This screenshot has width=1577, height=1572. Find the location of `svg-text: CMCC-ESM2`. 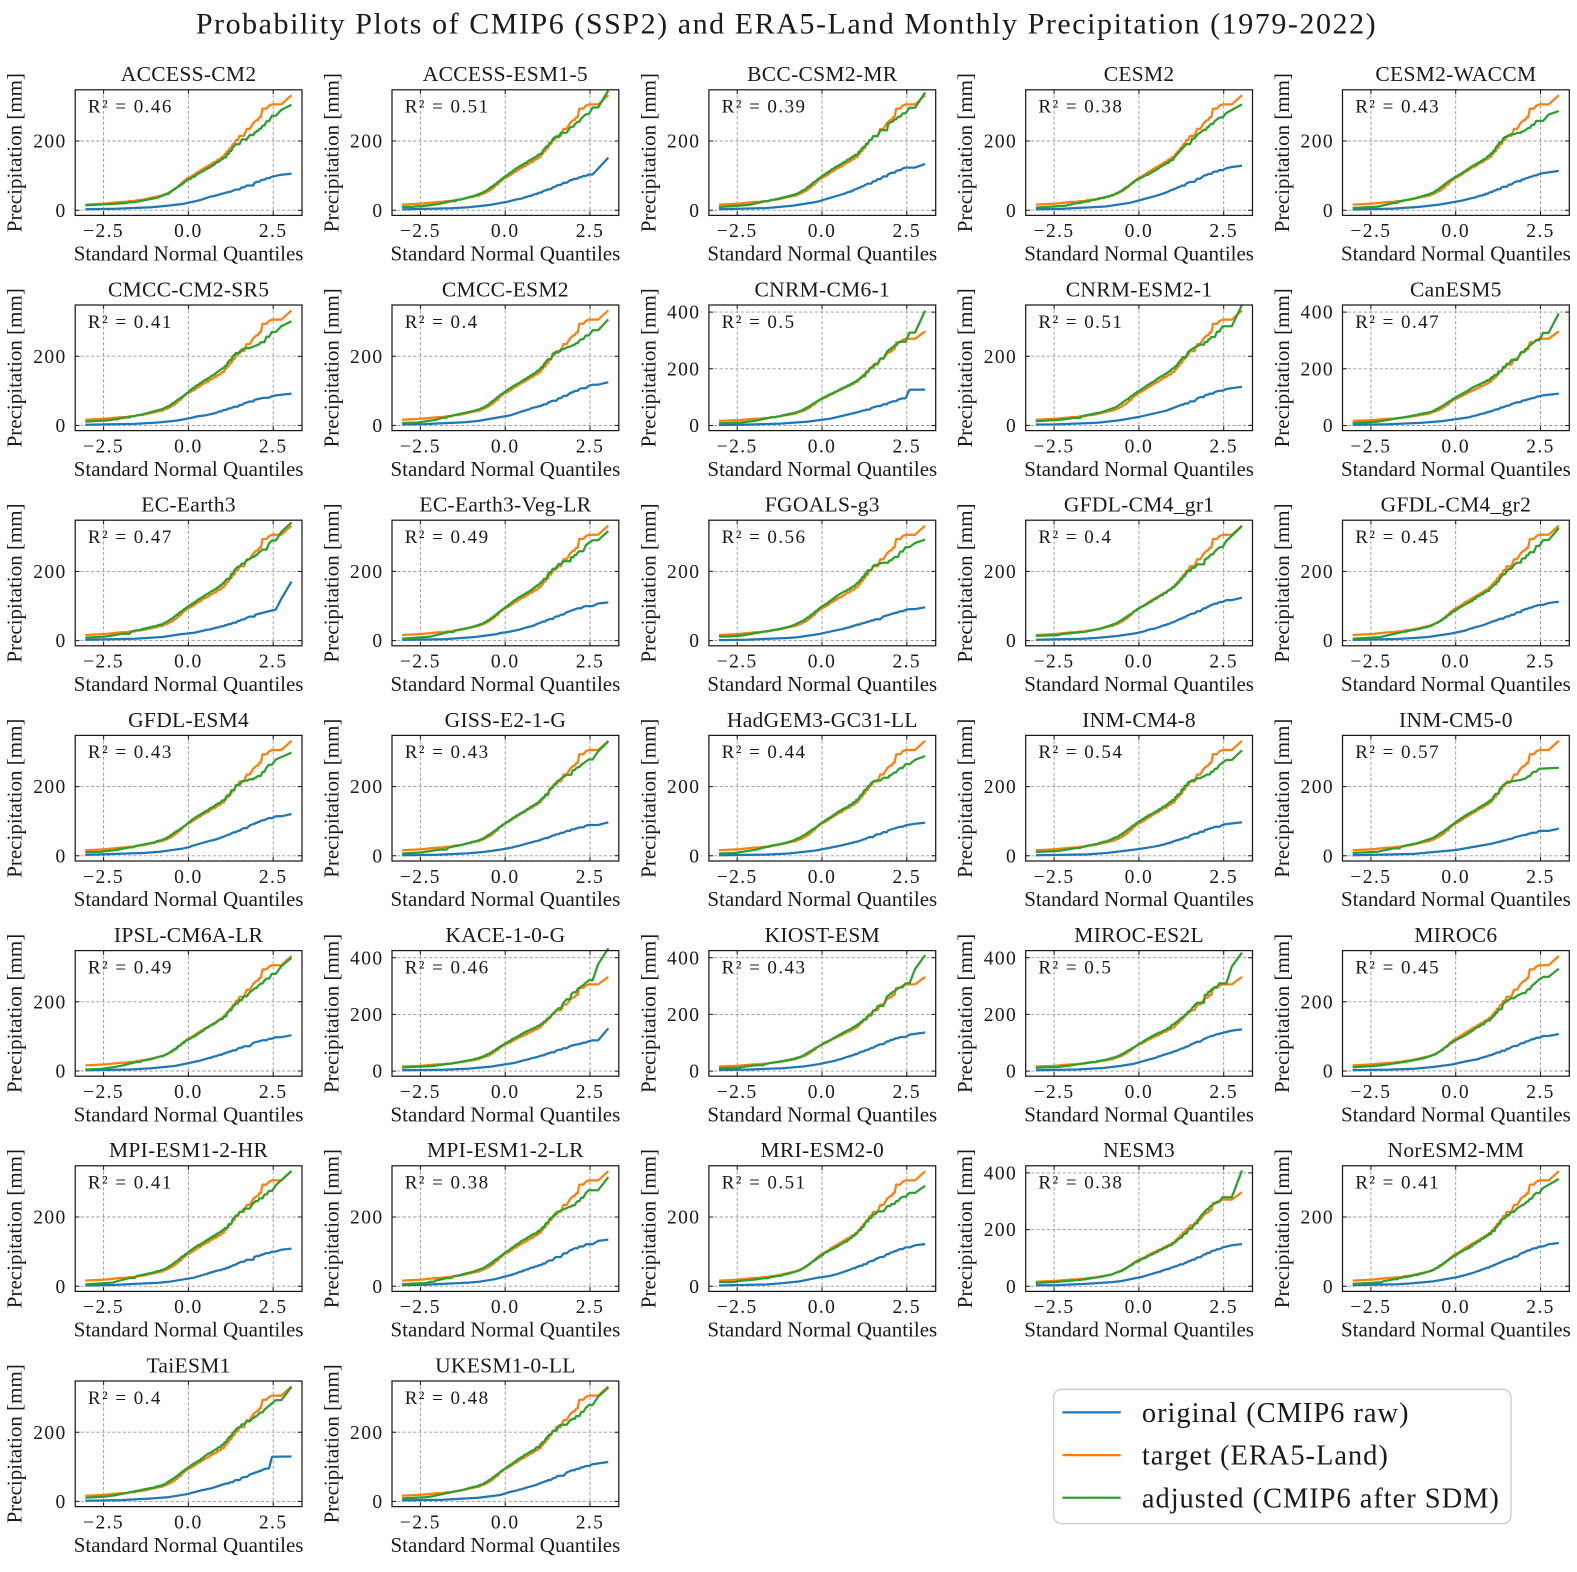

svg-text: CMCC-ESM2 is located at coordinates (505, 289).